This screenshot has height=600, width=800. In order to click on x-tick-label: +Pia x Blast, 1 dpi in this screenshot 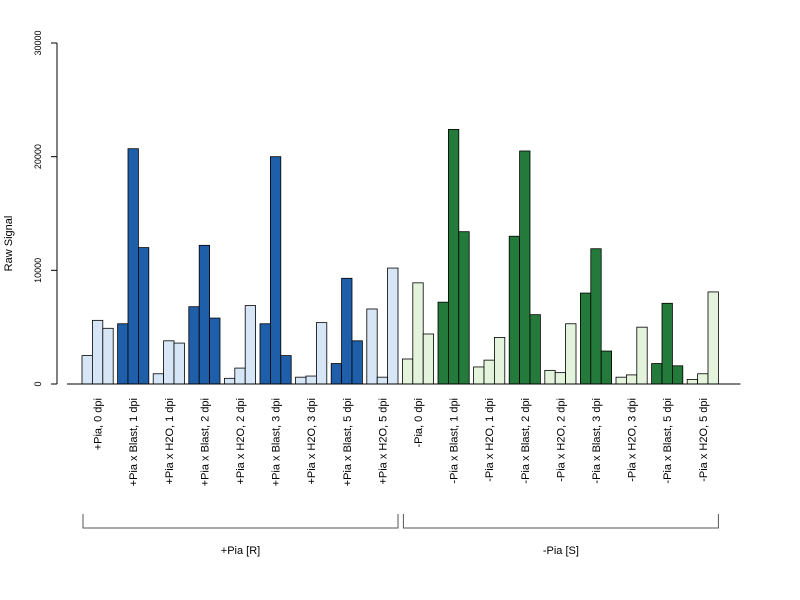, I will do `click(134, 442)`.